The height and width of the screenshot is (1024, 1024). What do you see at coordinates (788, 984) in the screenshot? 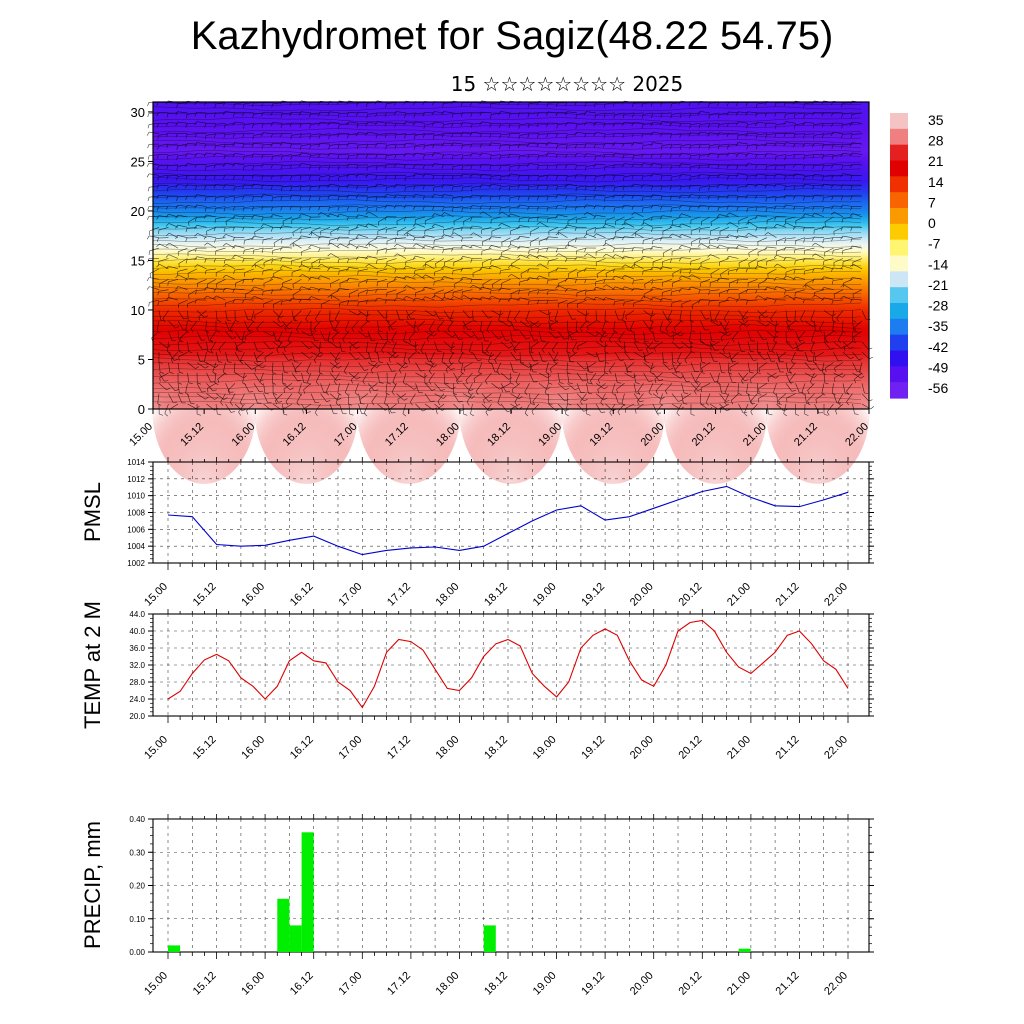
I see `precip-x-tick-label-13: 21.12` at bounding box center [788, 984].